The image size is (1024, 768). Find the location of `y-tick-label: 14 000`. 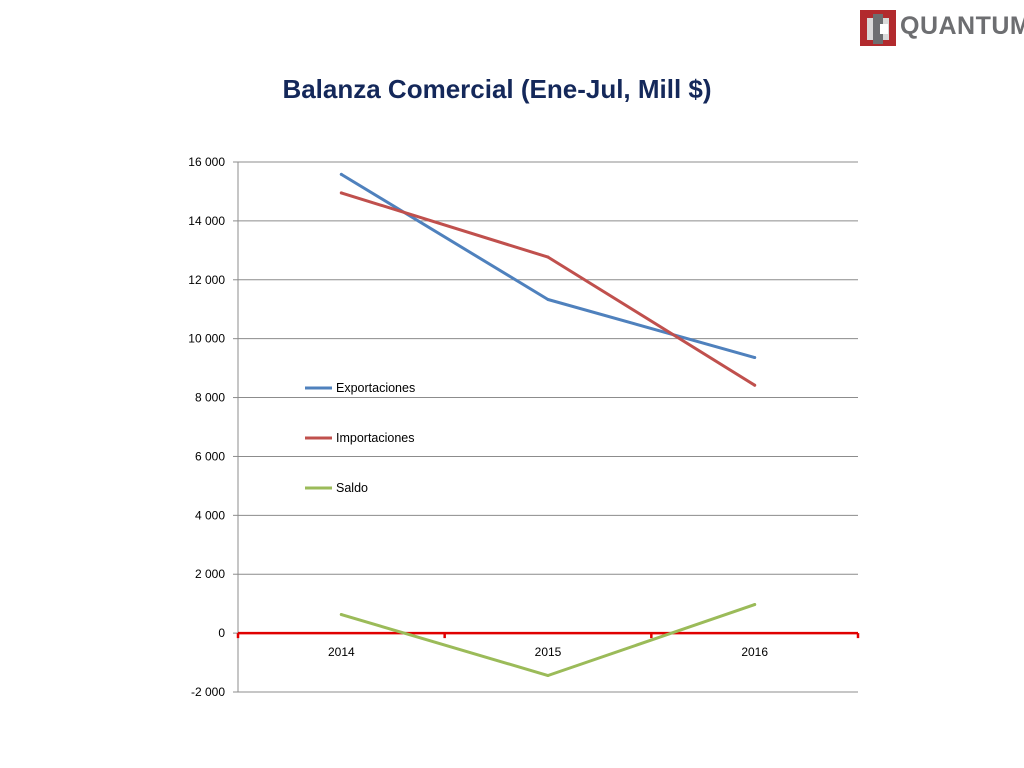

y-tick-label: 14 000 is located at coordinates (206, 221).